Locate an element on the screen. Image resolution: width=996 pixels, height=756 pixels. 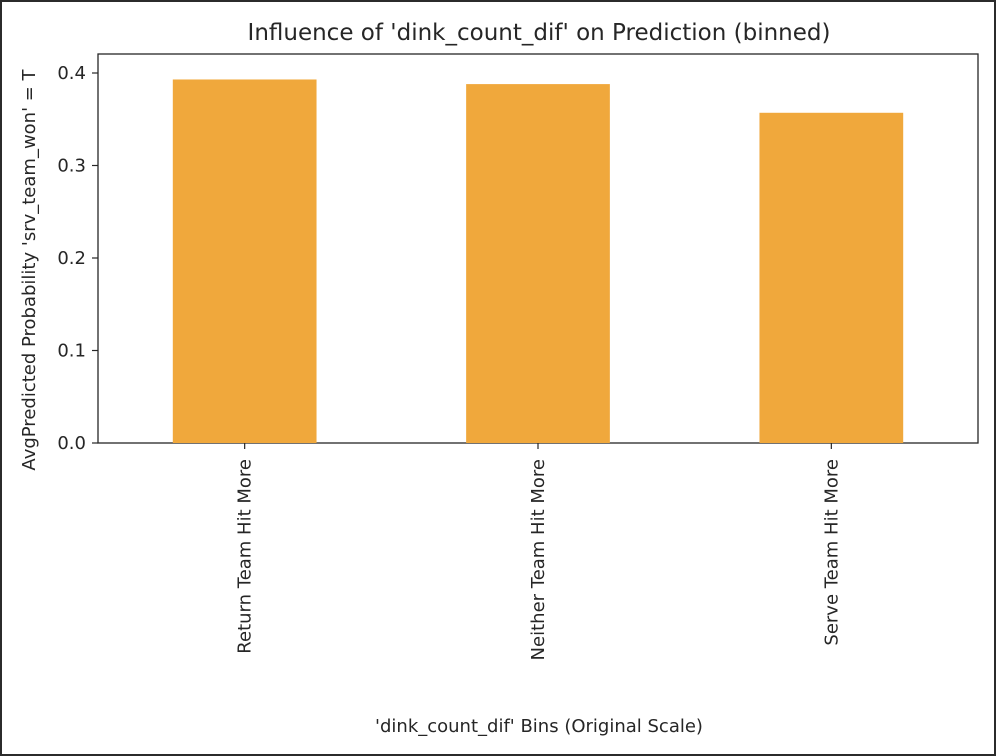
y-axis: 0.0 0.1 0.2 0.3 0.4 is located at coordinates (77, 258).